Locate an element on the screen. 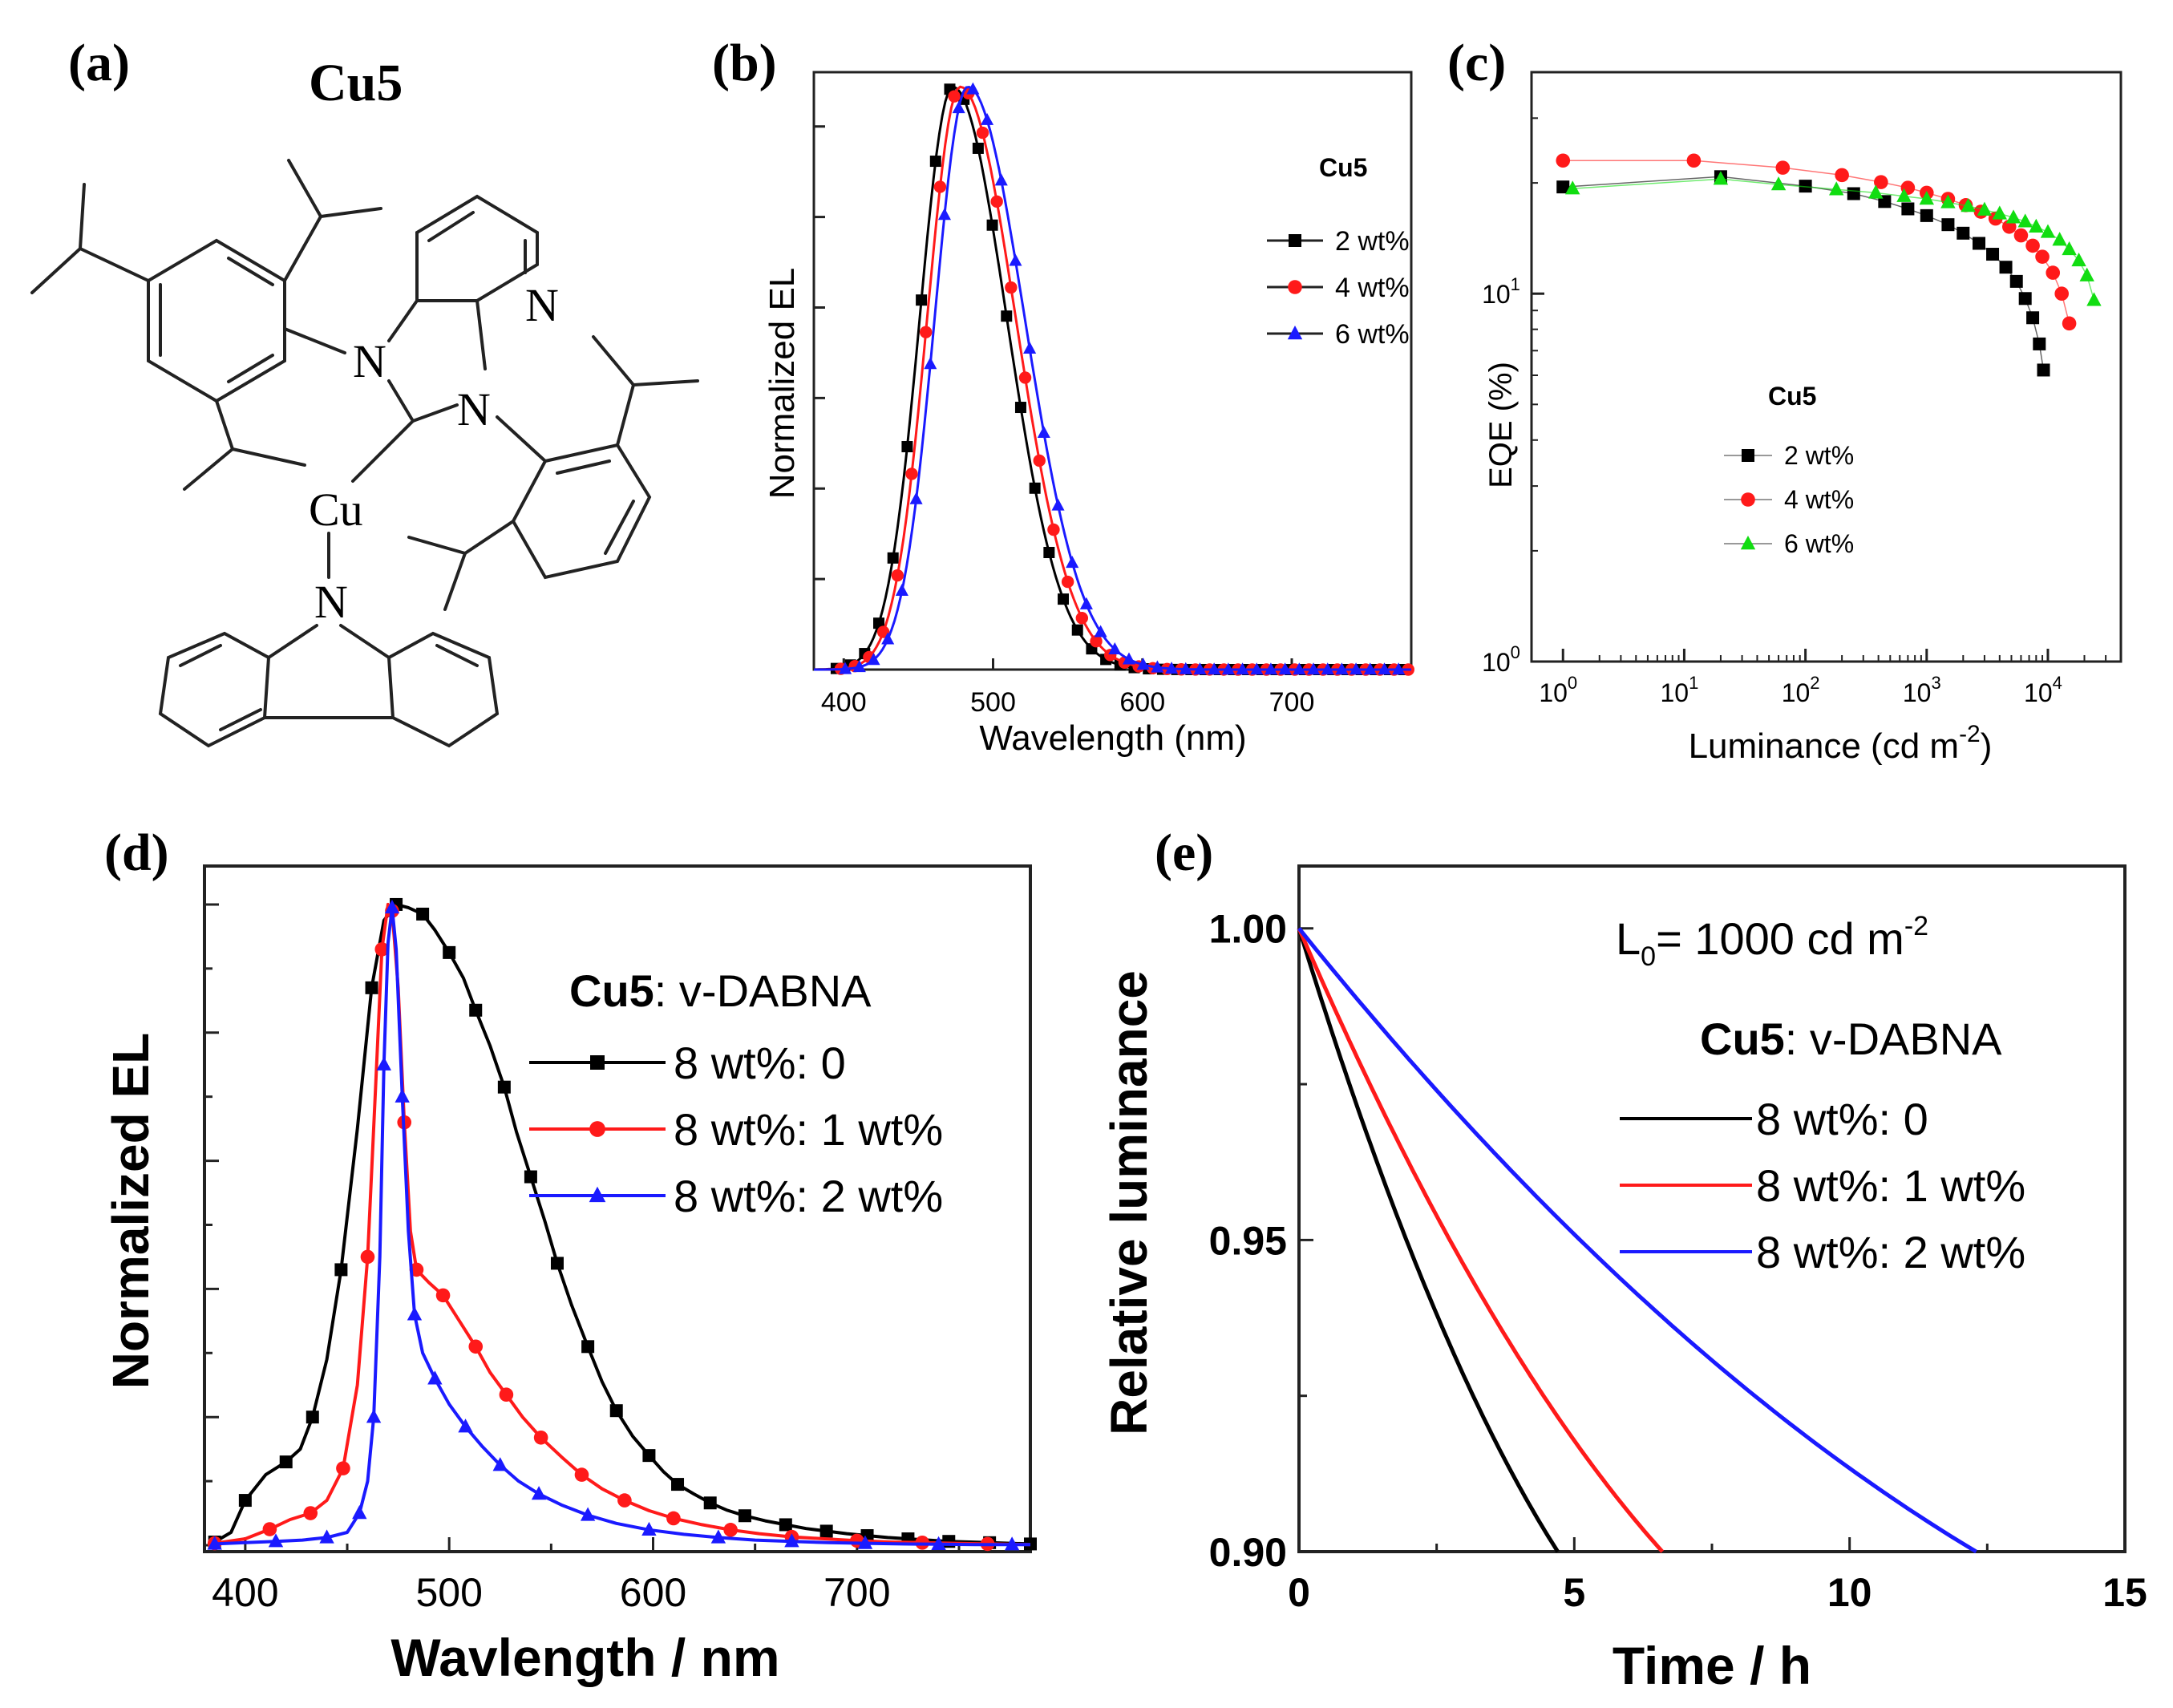 This screenshot has height=1708, width=2173. chart-e-annotation-sup: -2 is located at coordinates (1916, 926).